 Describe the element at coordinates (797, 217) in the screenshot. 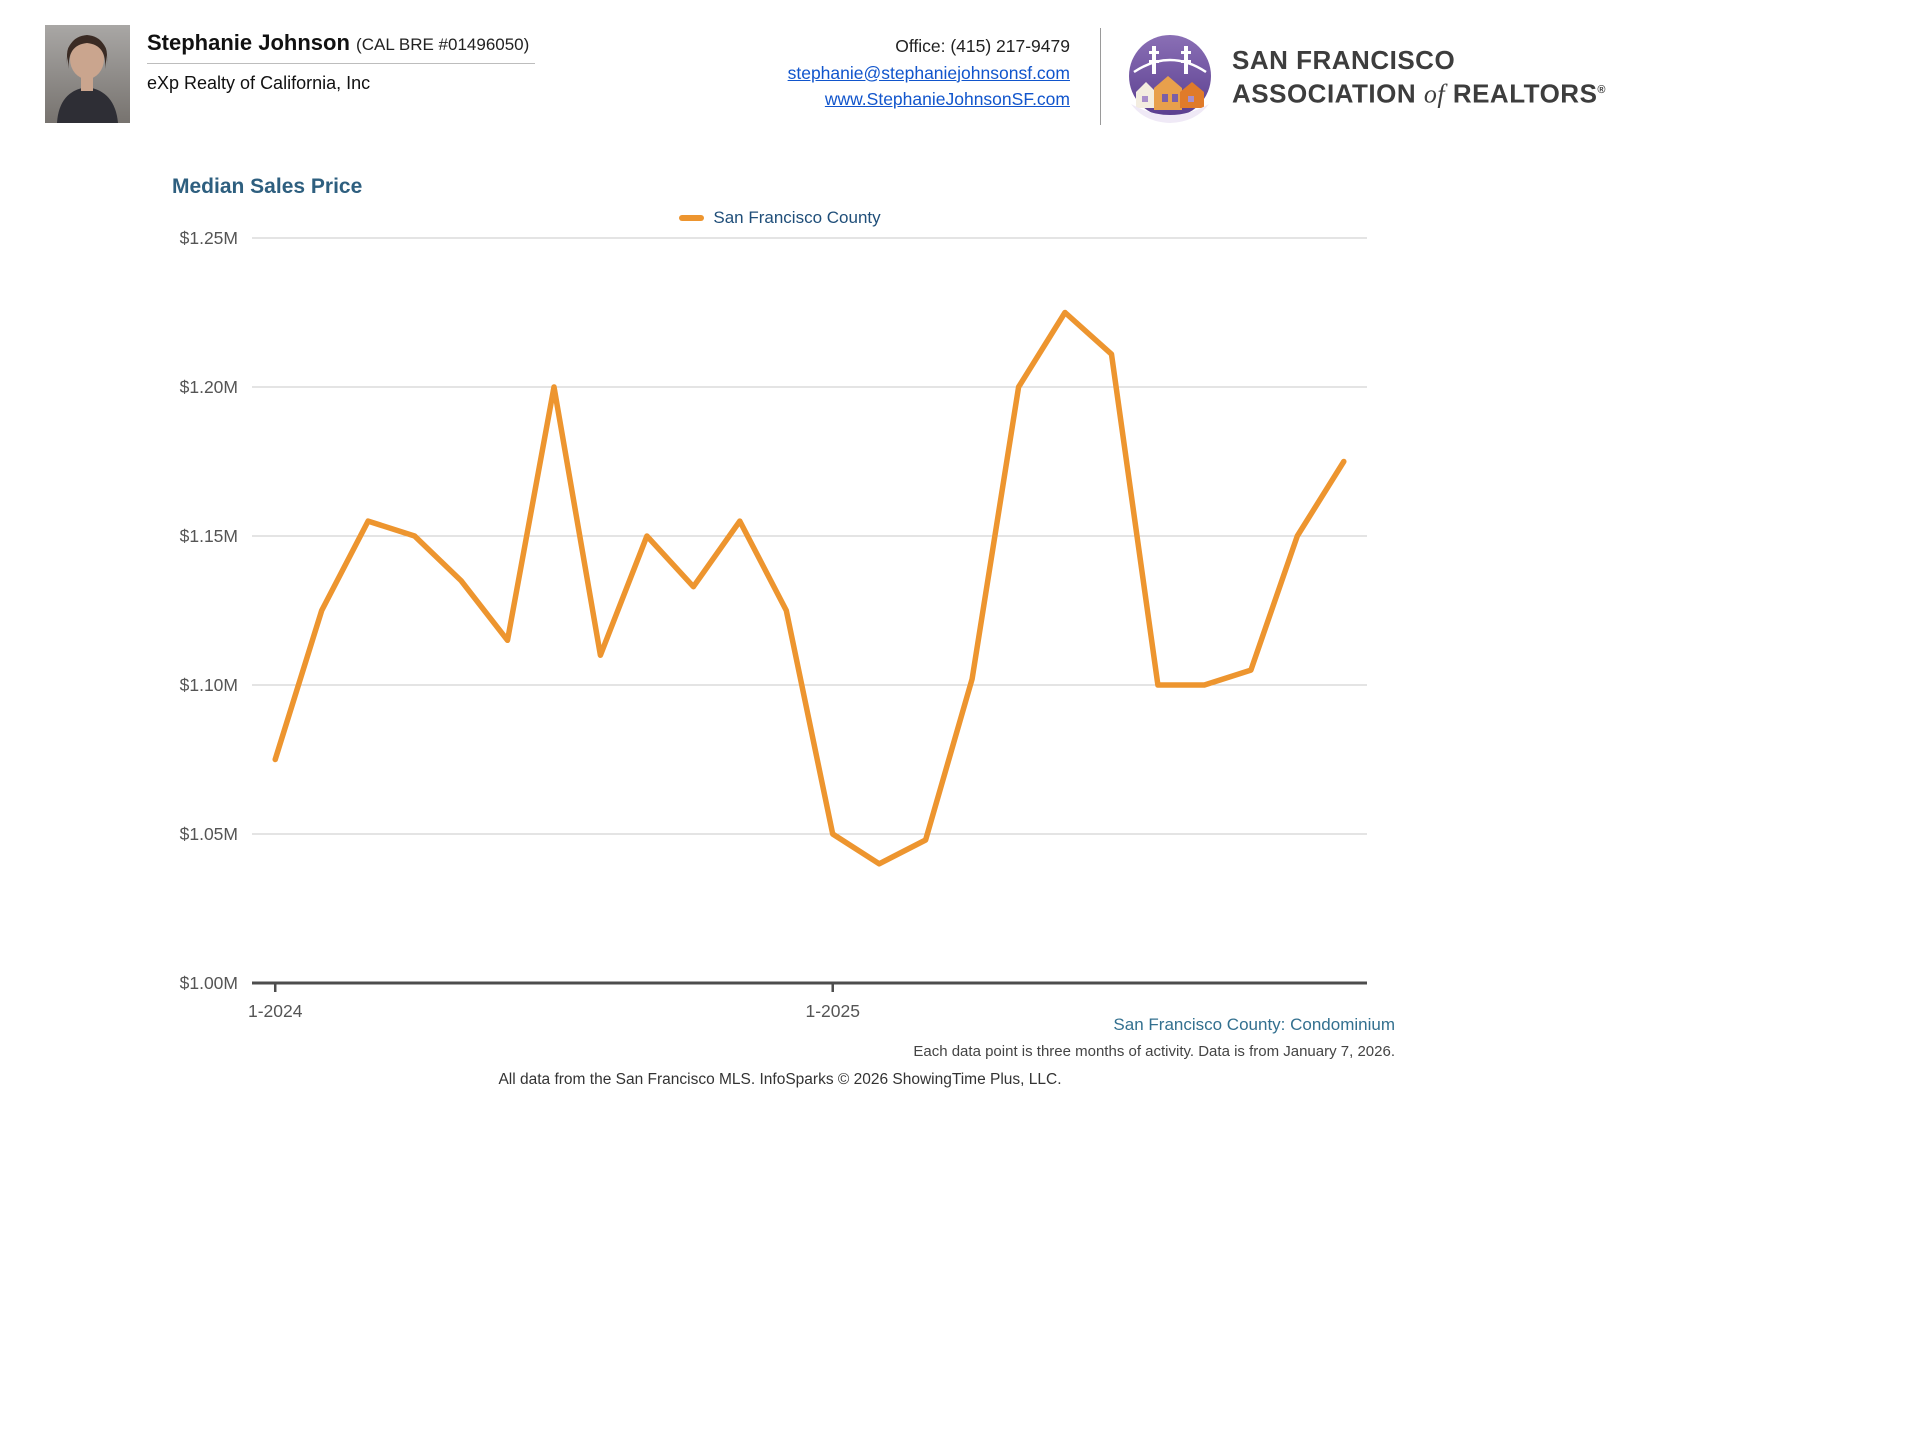

I see `legend-label: San Francisco County` at that location.